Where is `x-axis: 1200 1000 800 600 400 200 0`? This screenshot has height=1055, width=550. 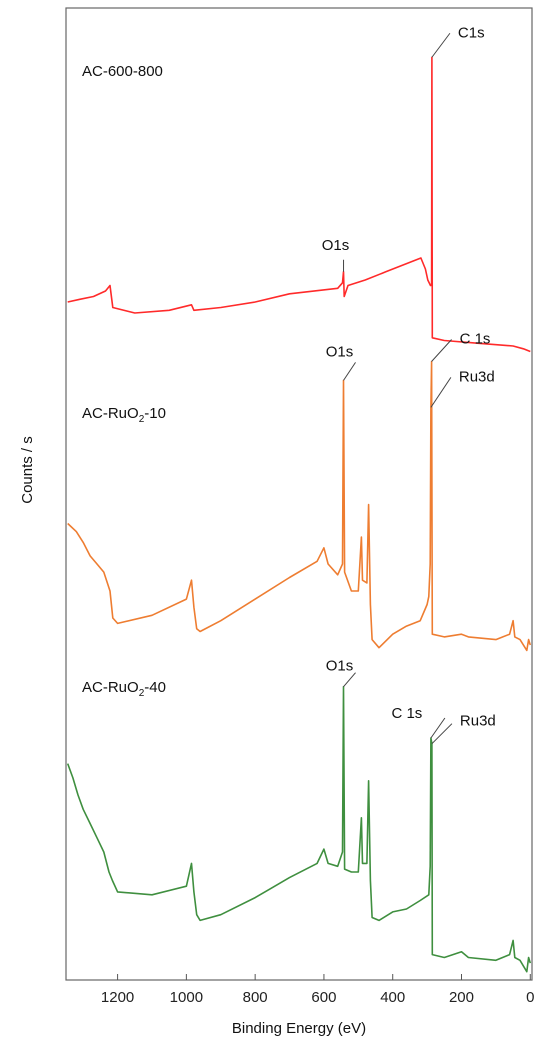 x-axis: 1200 1000 800 600 400 200 0 is located at coordinates (317, 990).